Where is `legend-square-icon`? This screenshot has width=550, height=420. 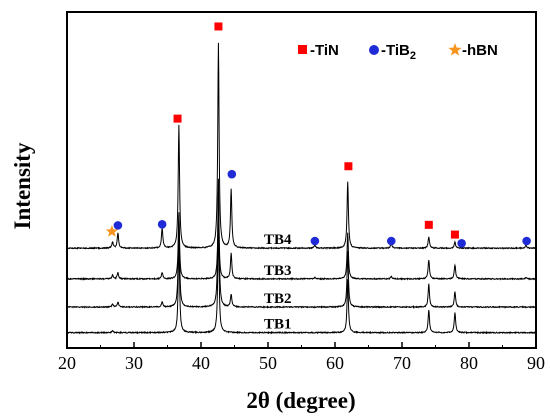
legend-square-icon is located at coordinates (302, 49).